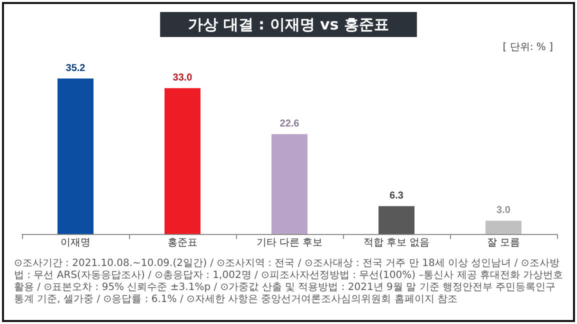 Image resolution: width=577 pixels, height=324 pixels. I want to click on x-tick-label: 홍준표, so click(183, 243).